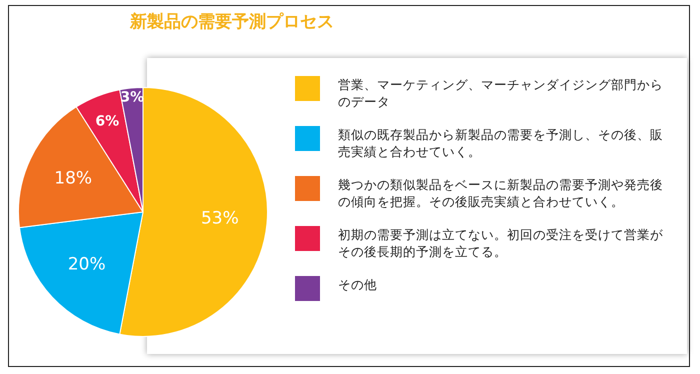  Describe the element at coordinates (87, 264) in the screenshot. I see `data-label: 20%` at that location.